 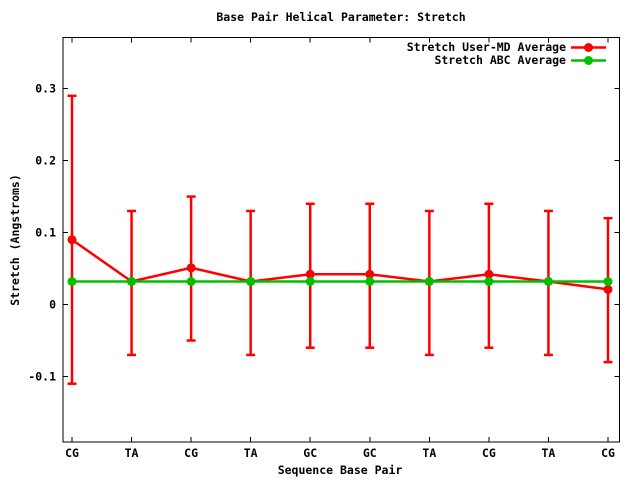 What do you see at coordinates (42, 377) in the screenshot?
I see `y-tick-label: -0.1` at bounding box center [42, 377].